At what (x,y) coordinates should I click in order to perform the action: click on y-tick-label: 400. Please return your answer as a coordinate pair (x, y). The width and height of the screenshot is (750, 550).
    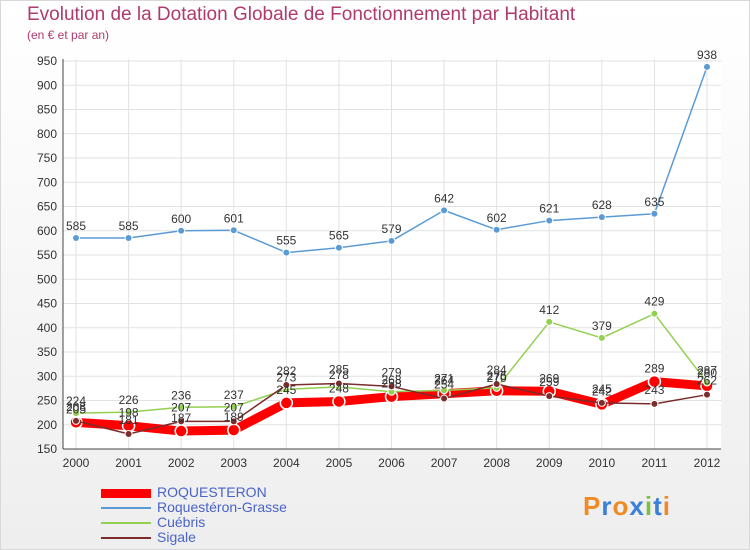
    Looking at the image, I should click on (47, 328).